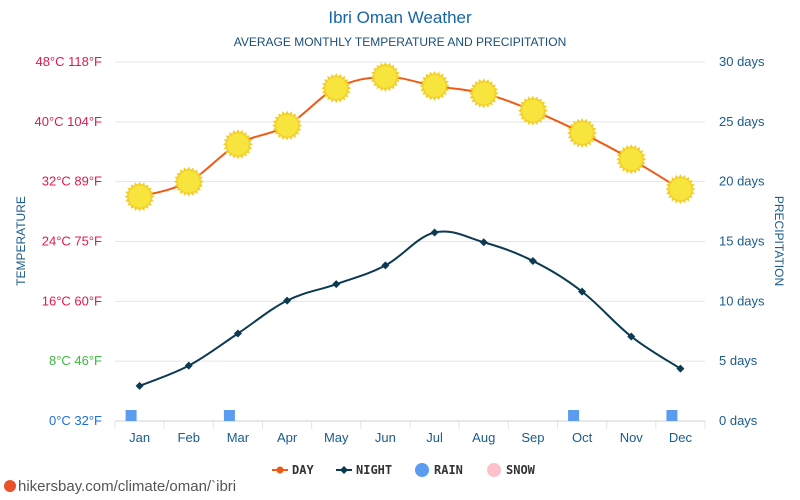  Describe the element at coordinates (385, 437) in the screenshot. I see `x-tick-label: Jun` at that location.